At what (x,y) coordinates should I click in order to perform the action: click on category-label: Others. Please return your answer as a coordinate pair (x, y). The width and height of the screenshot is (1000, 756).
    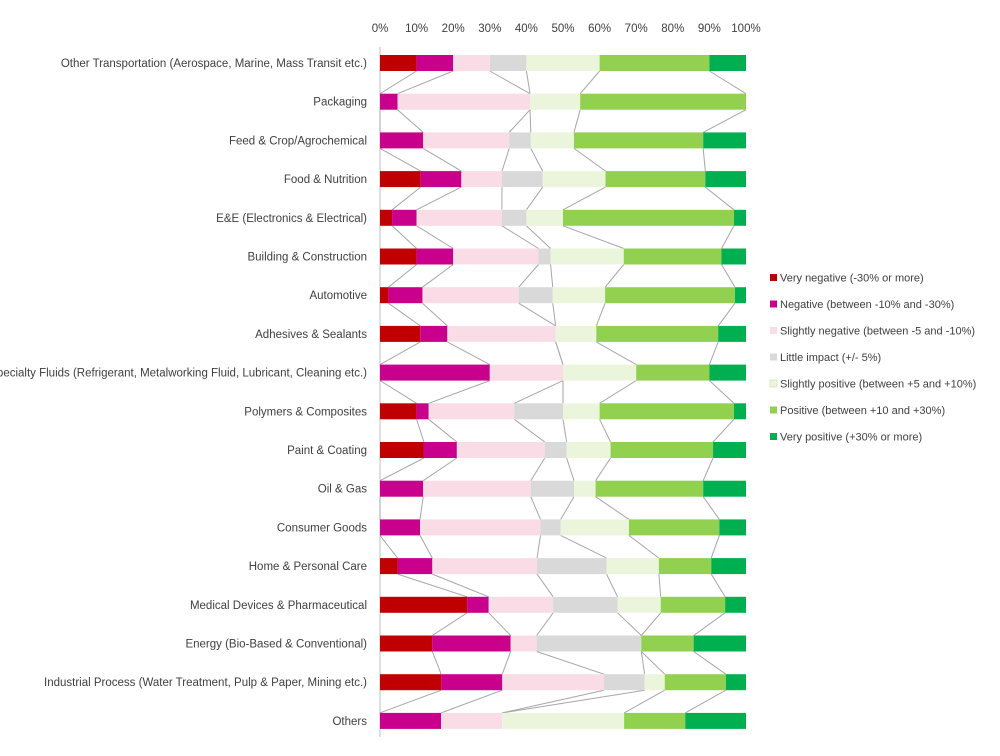
    Looking at the image, I should click on (349, 722).